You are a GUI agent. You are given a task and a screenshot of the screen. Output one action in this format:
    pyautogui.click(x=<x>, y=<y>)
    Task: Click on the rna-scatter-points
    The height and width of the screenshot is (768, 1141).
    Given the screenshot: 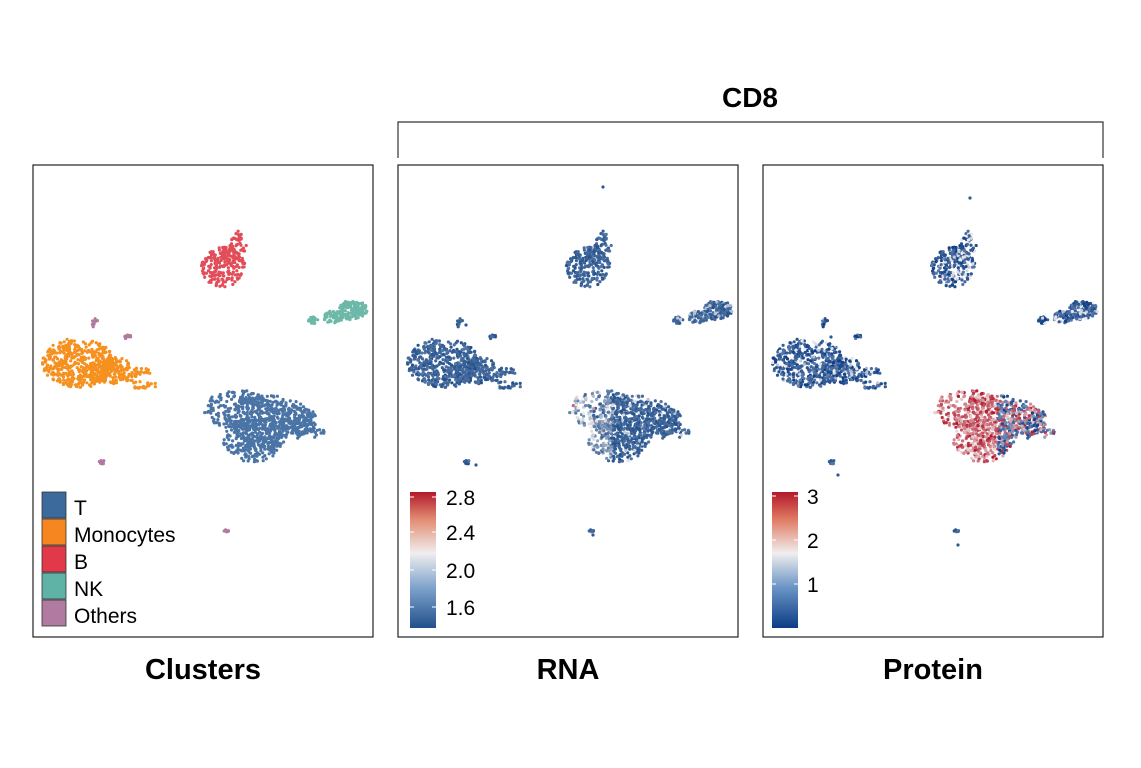 What is the action you would take?
    pyautogui.click(x=570, y=361)
    